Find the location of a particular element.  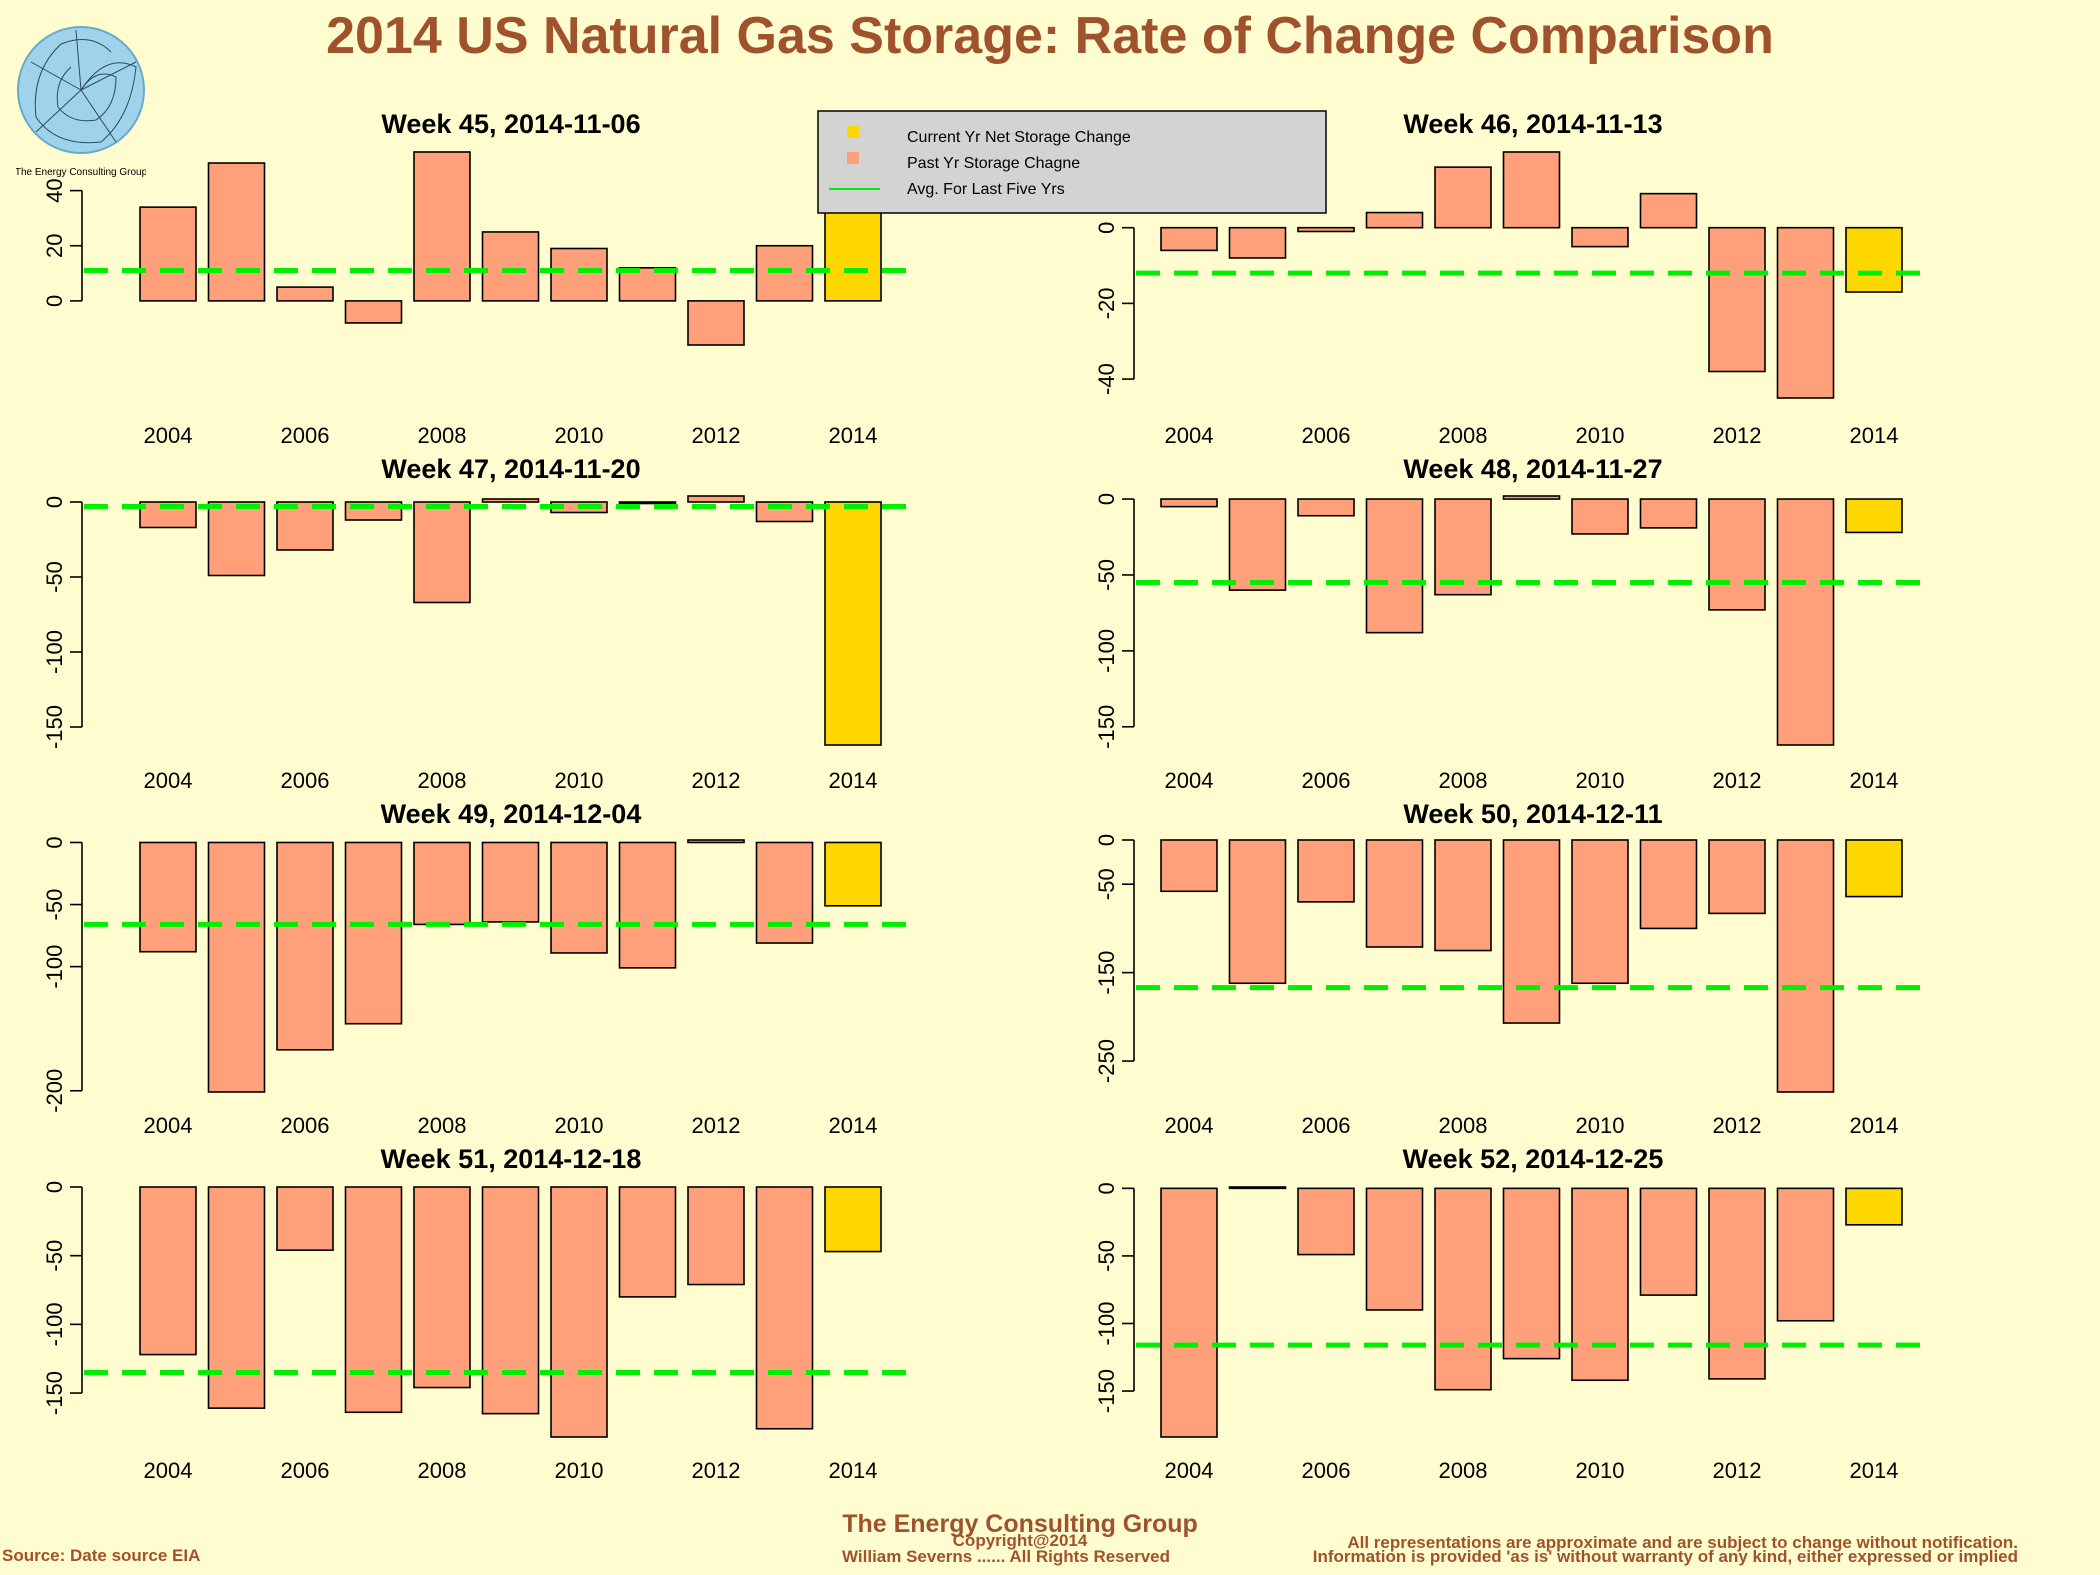

y-tick-label: 40 is located at coordinates (54, 190).